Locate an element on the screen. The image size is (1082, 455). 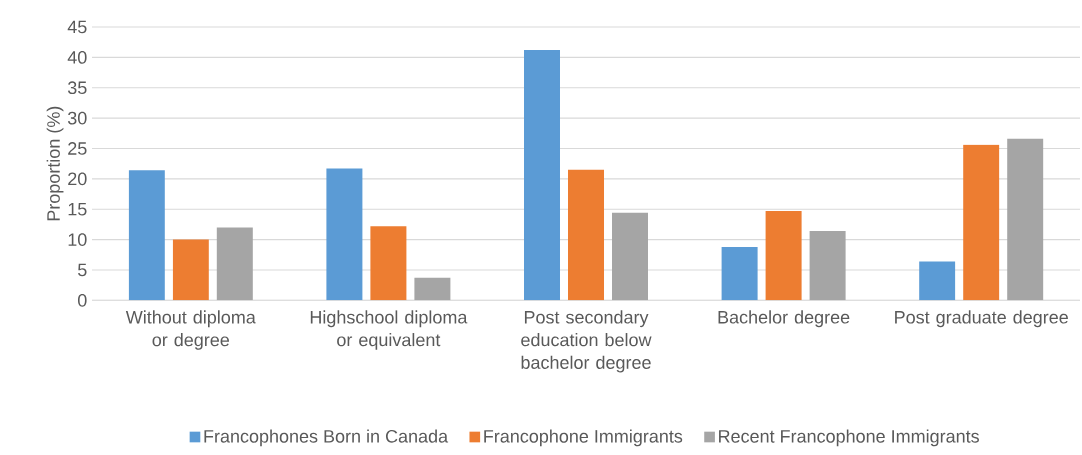
y-tick-label: 5 is located at coordinates (82, 270).